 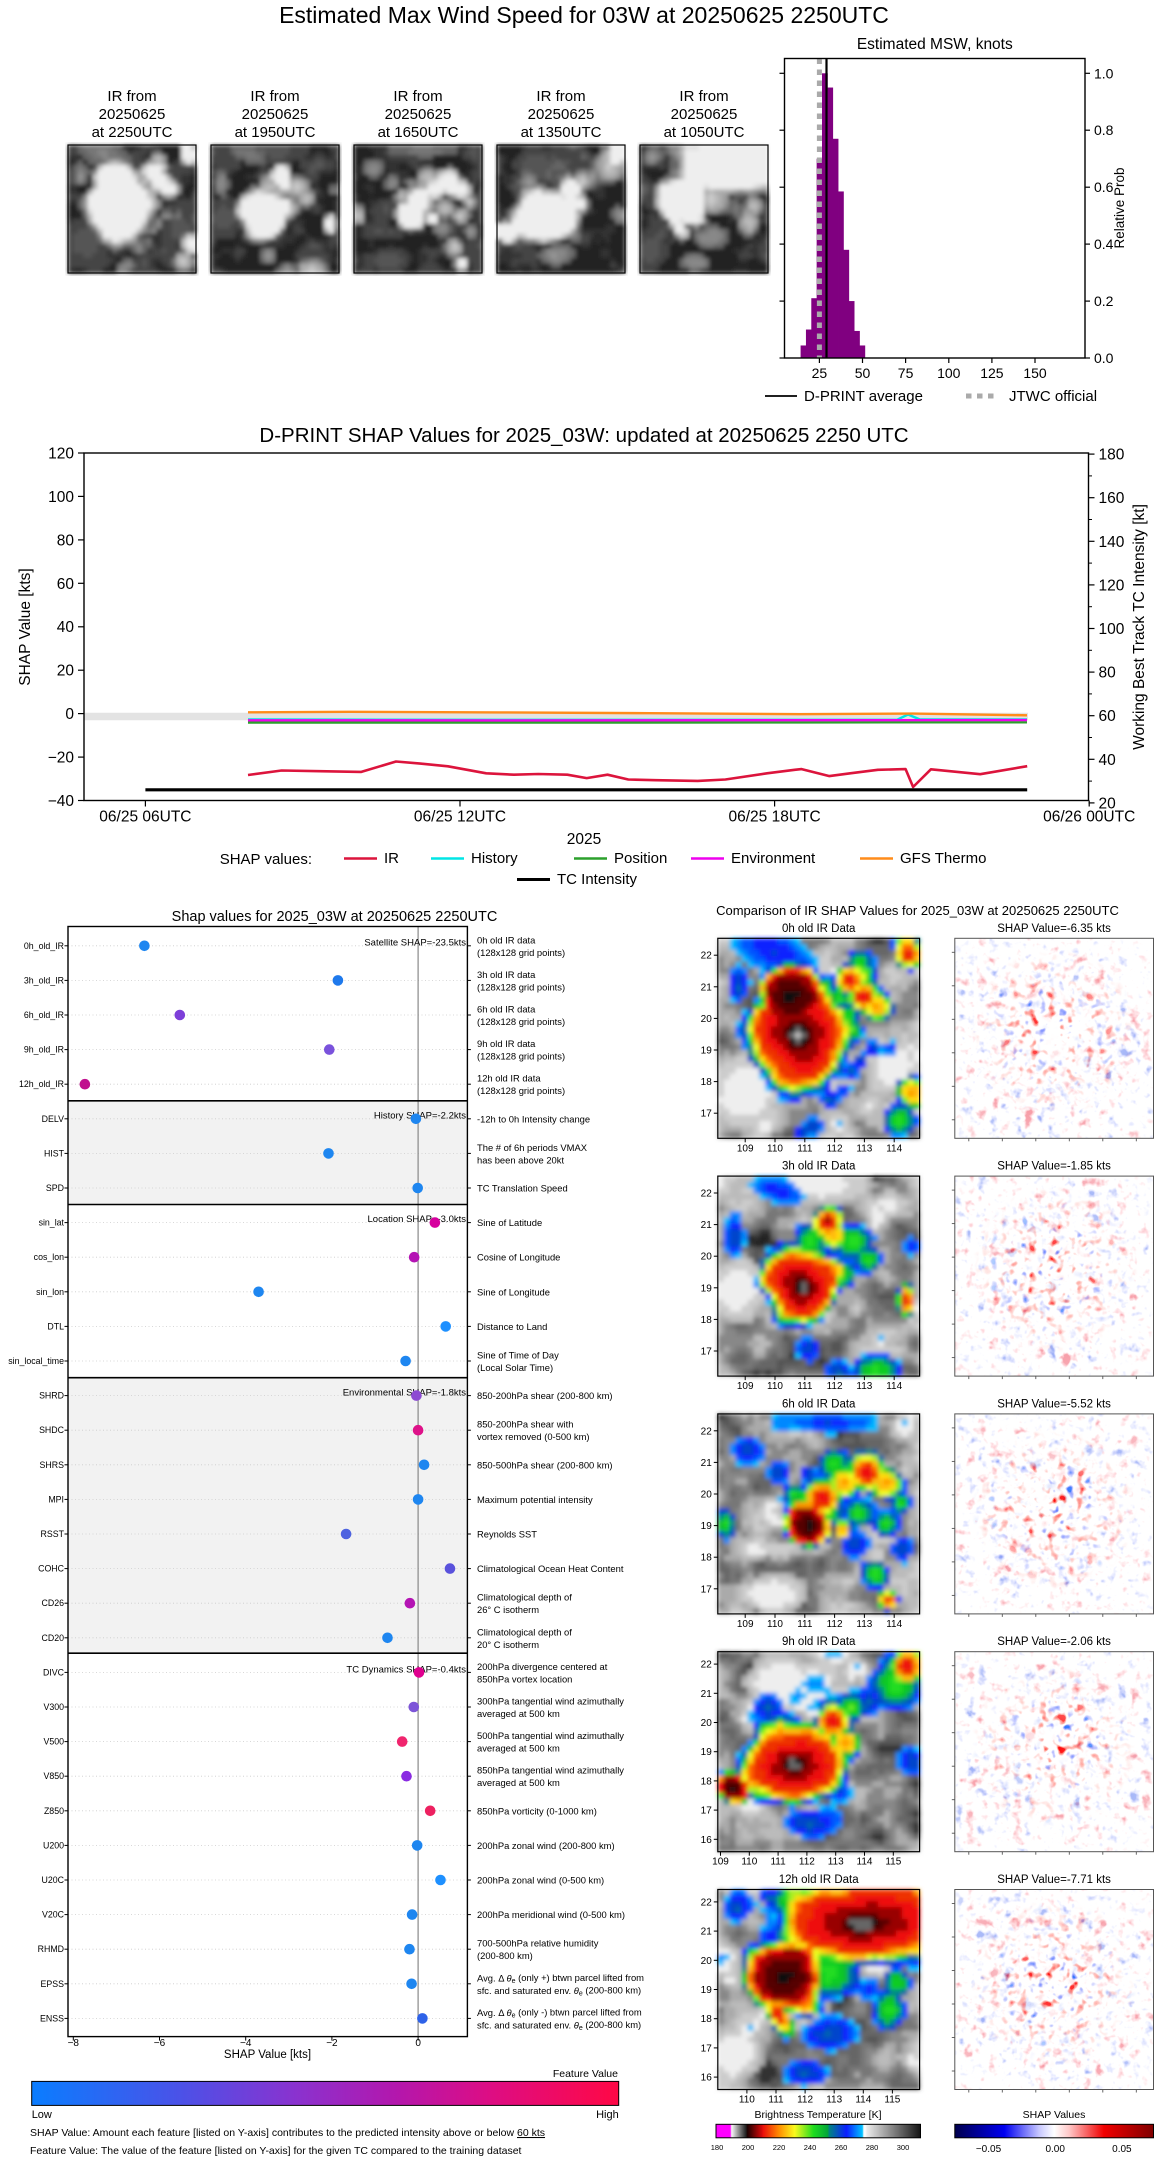 I want to click on svg-text: SHAP Value [kts], so click(x=25, y=626).